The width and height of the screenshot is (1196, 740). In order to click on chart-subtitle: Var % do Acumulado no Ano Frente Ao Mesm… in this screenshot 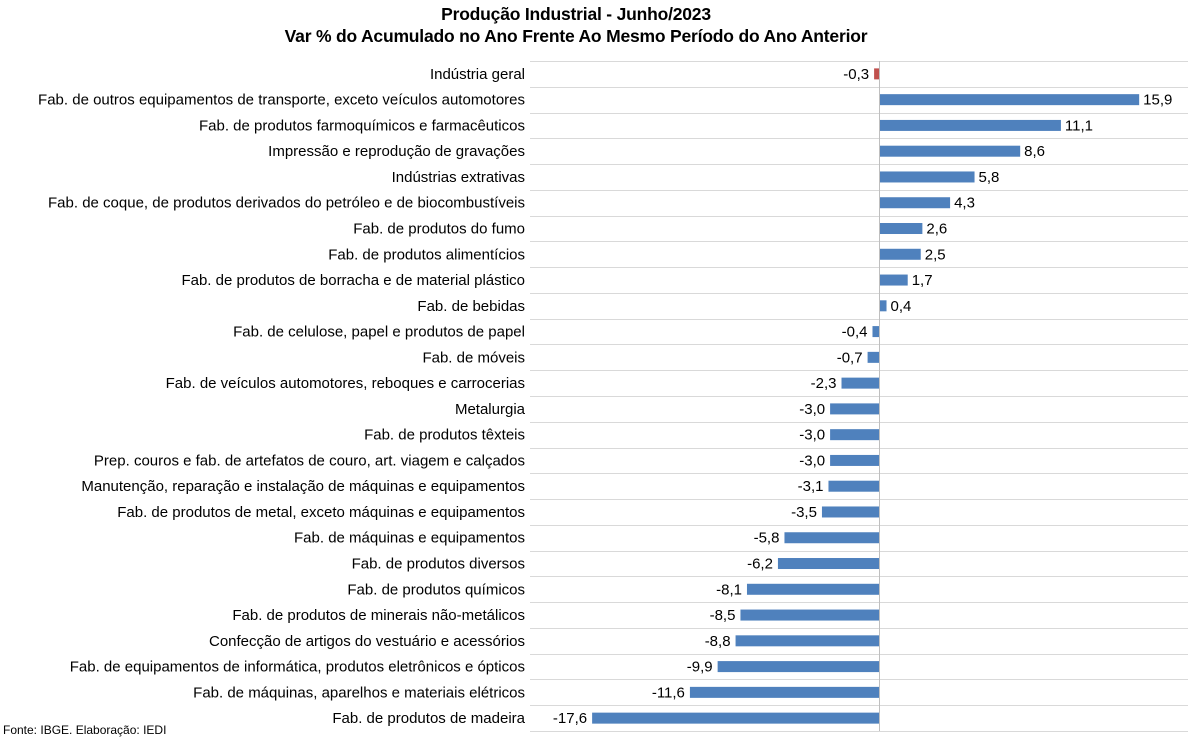, I will do `click(576, 36)`.